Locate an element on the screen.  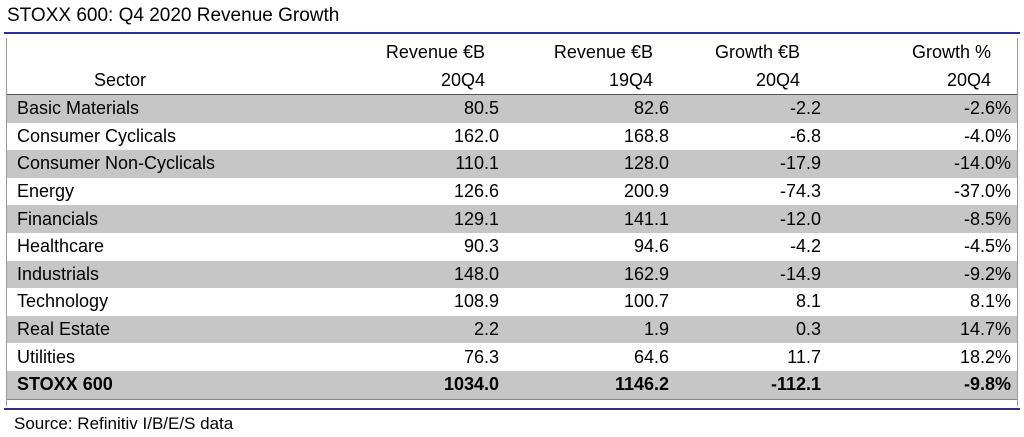
table-row: Basic Materials 80.5 82.6 -2.2 -2.6% is located at coordinates (512, 108).